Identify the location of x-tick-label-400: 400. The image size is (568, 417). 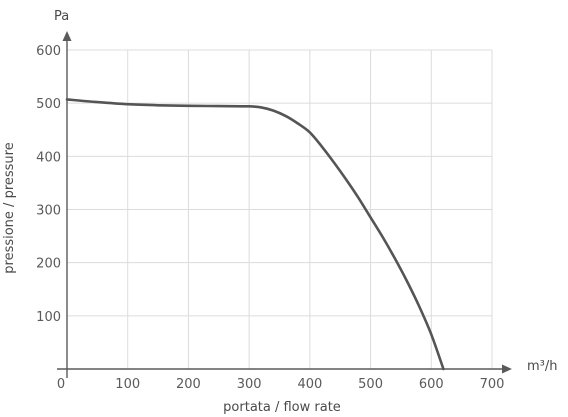
(309, 384).